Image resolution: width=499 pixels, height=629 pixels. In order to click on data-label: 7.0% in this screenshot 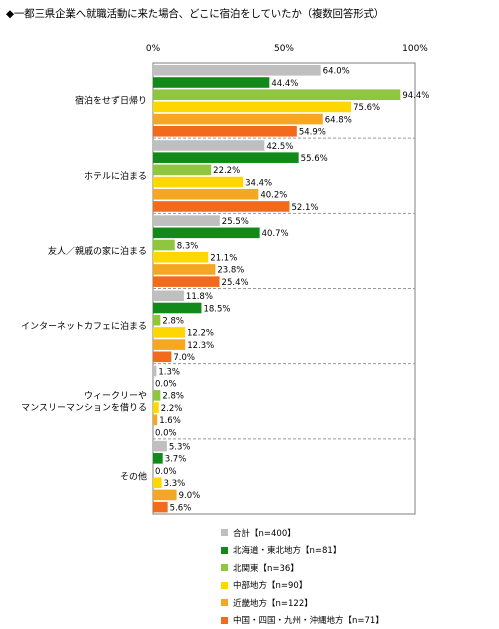, I will do `click(184, 358)`.